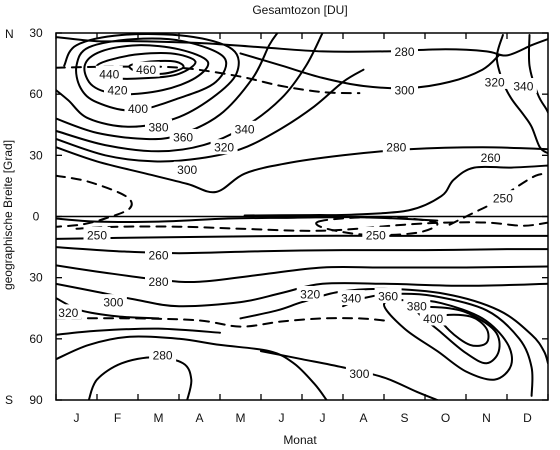  I want to click on x-tick-label: S, so click(404, 418).